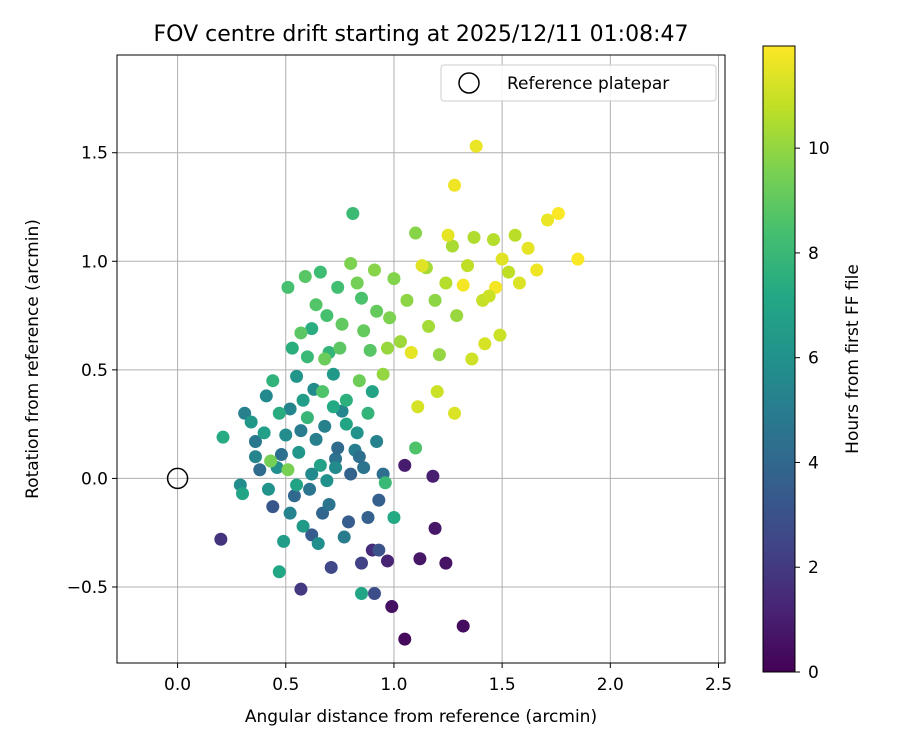 The width and height of the screenshot is (900, 750). What do you see at coordinates (393, 685) in the screenshot?
I see `x-tick-label: 1.0` at bounding box center [393, 685].